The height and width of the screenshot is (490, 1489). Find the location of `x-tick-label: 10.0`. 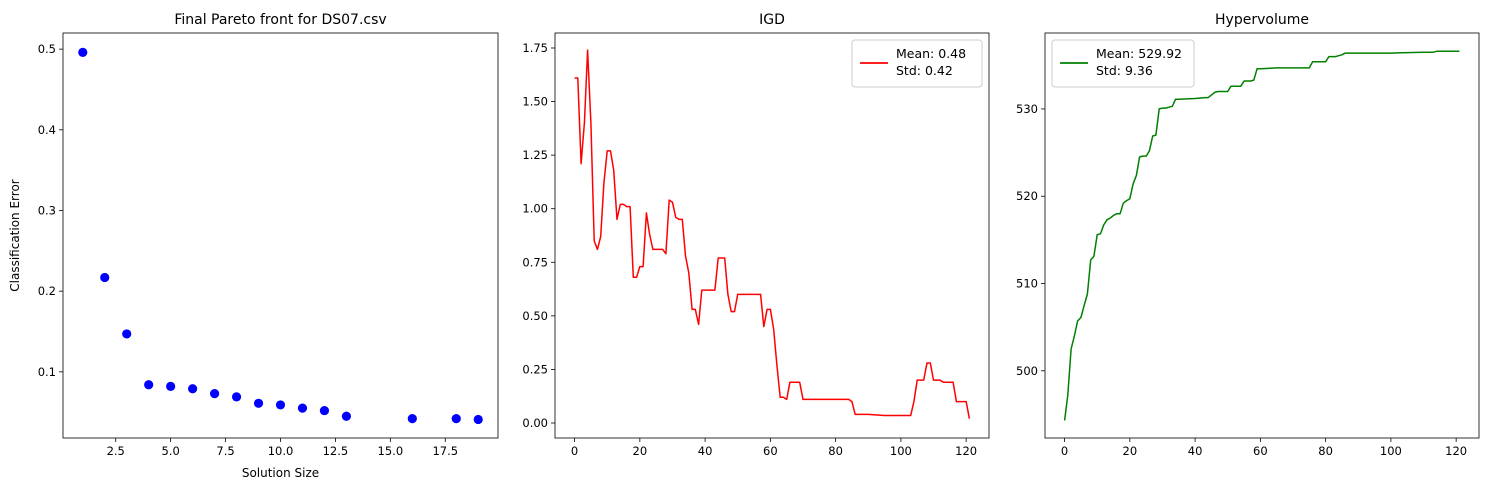

x-tick-label: 10.0 is located at coordinates (281, 451).